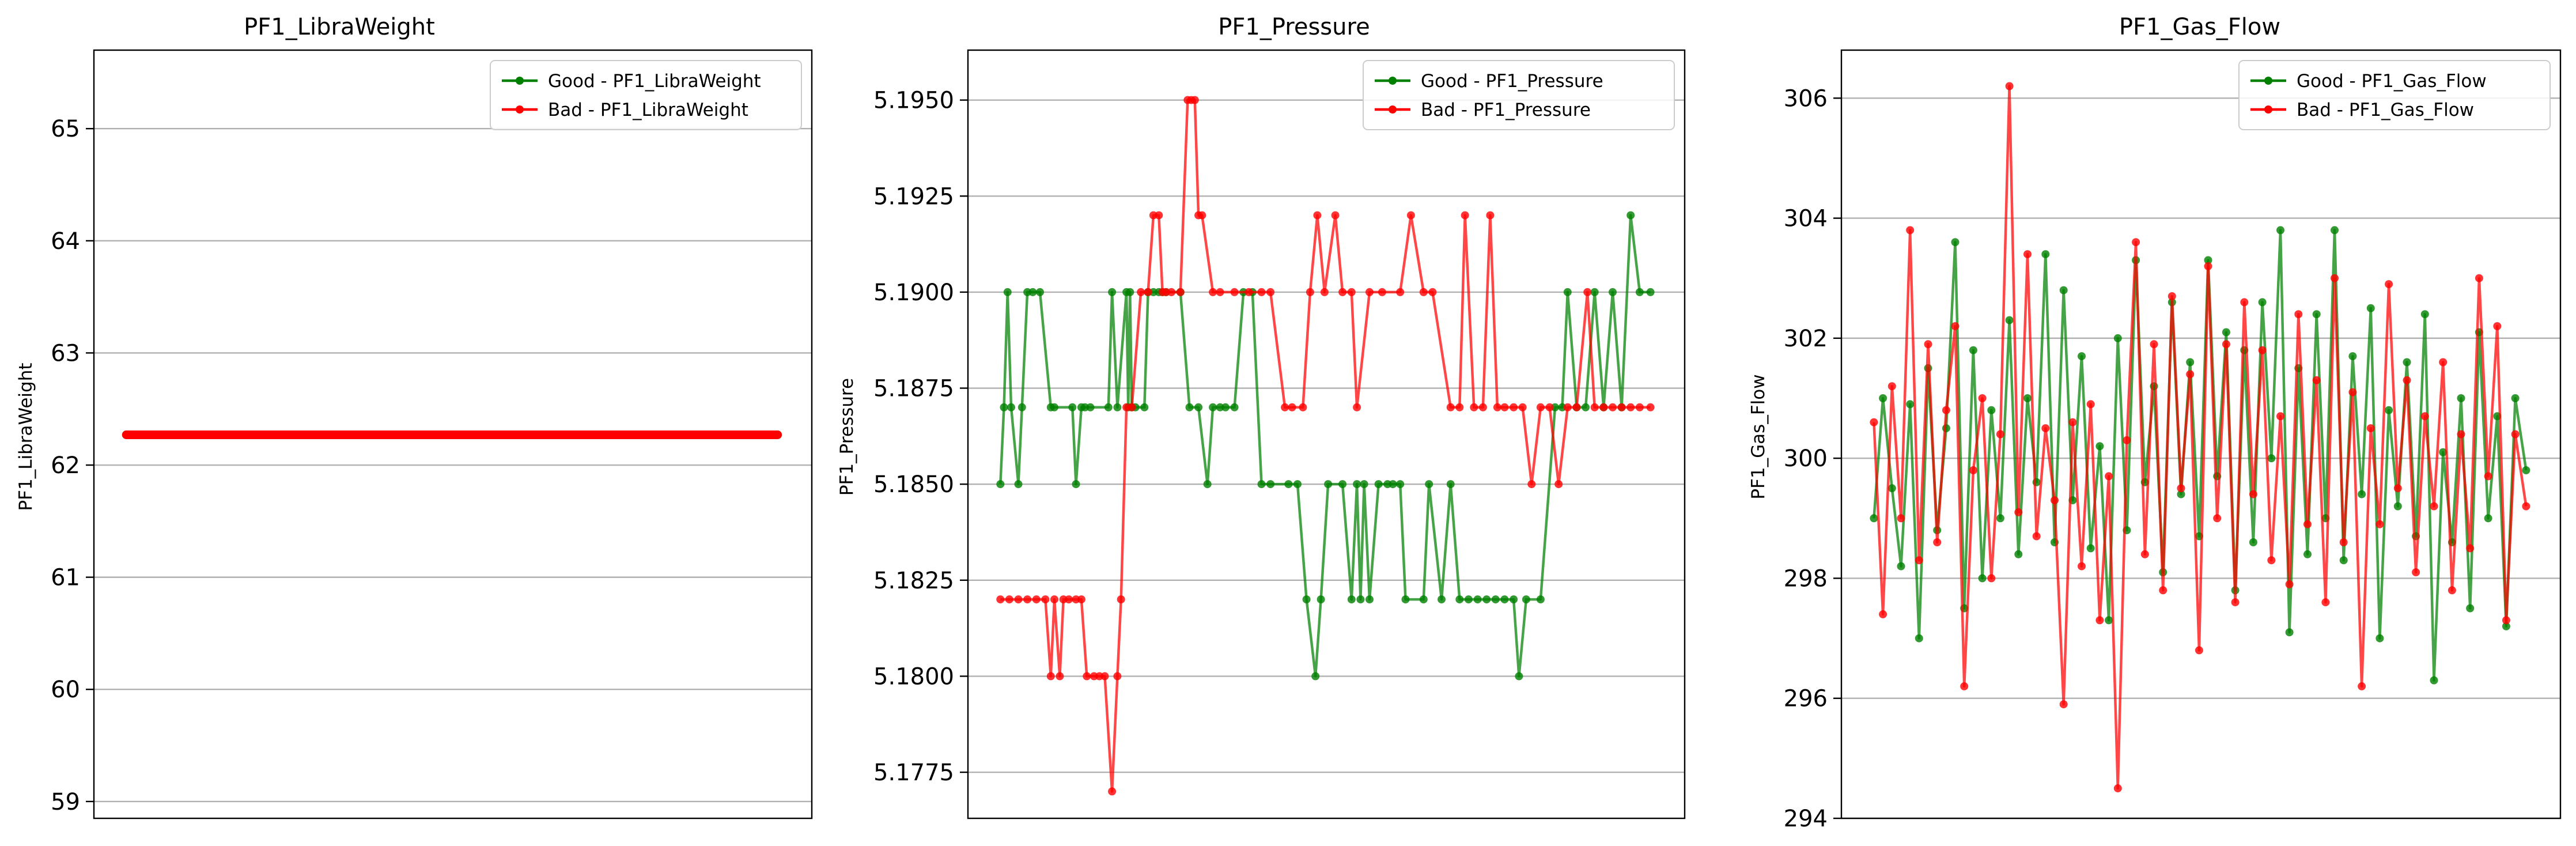 The image size is (2576, 846). What do you see at coordinates (847, 437) in the screenshot?
I see `y-axis-label: PF1_Pressure` at bounding box center [847, 437].